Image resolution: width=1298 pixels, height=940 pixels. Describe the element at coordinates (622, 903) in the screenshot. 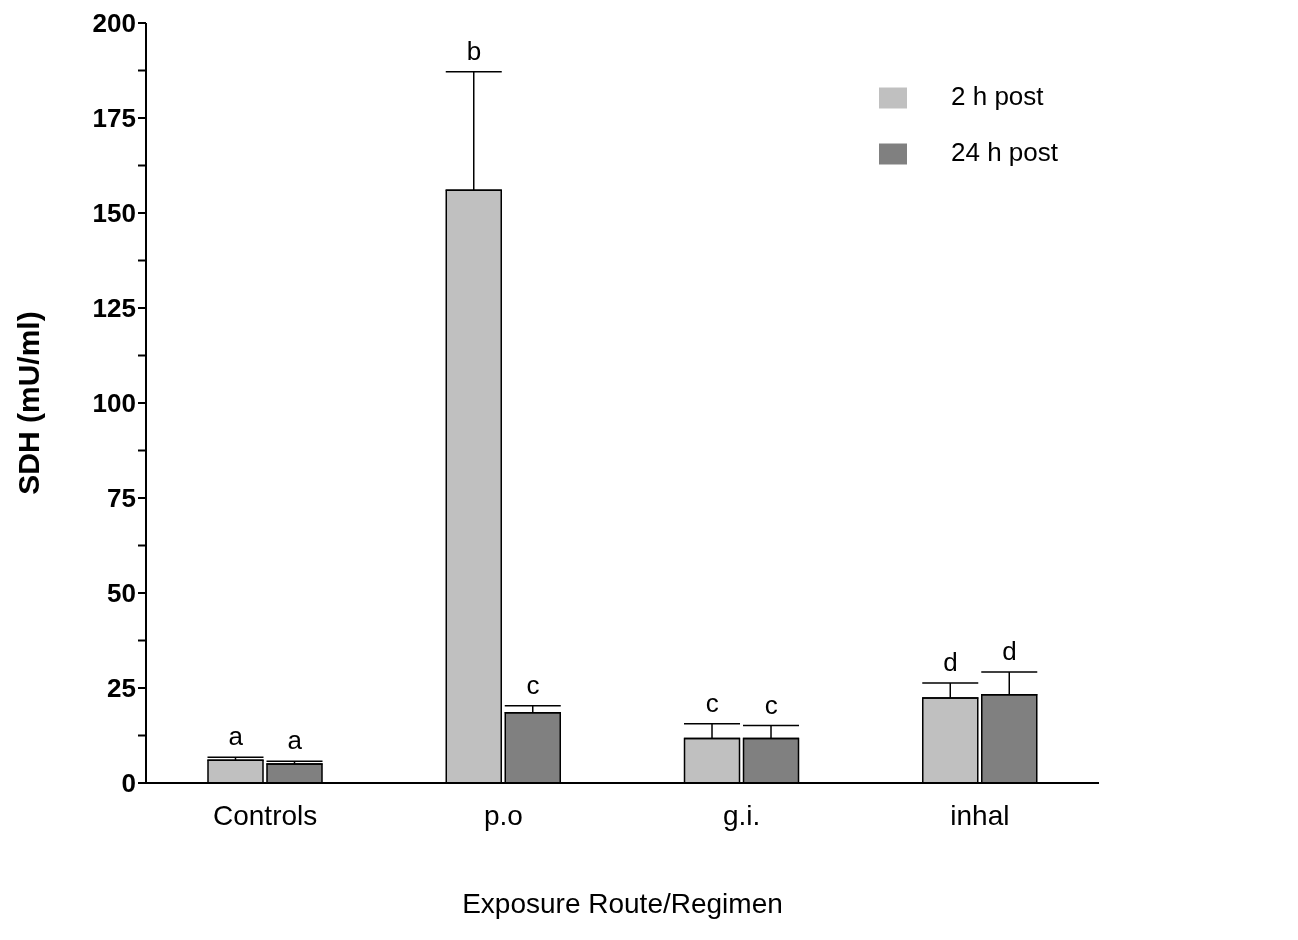

I see `x-axis-title: Exposure Route/Regimen` at that location.